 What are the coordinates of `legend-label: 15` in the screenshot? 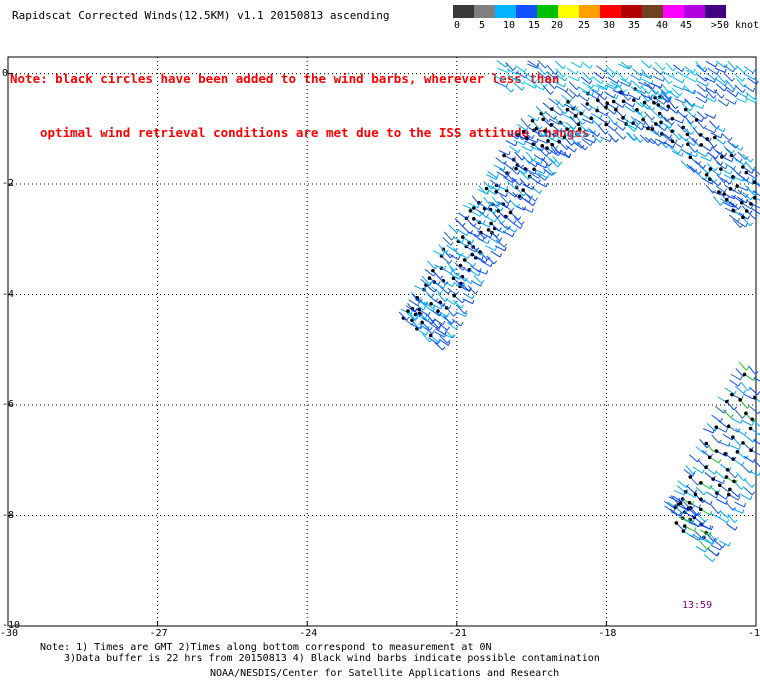 It's located at (534, 25).